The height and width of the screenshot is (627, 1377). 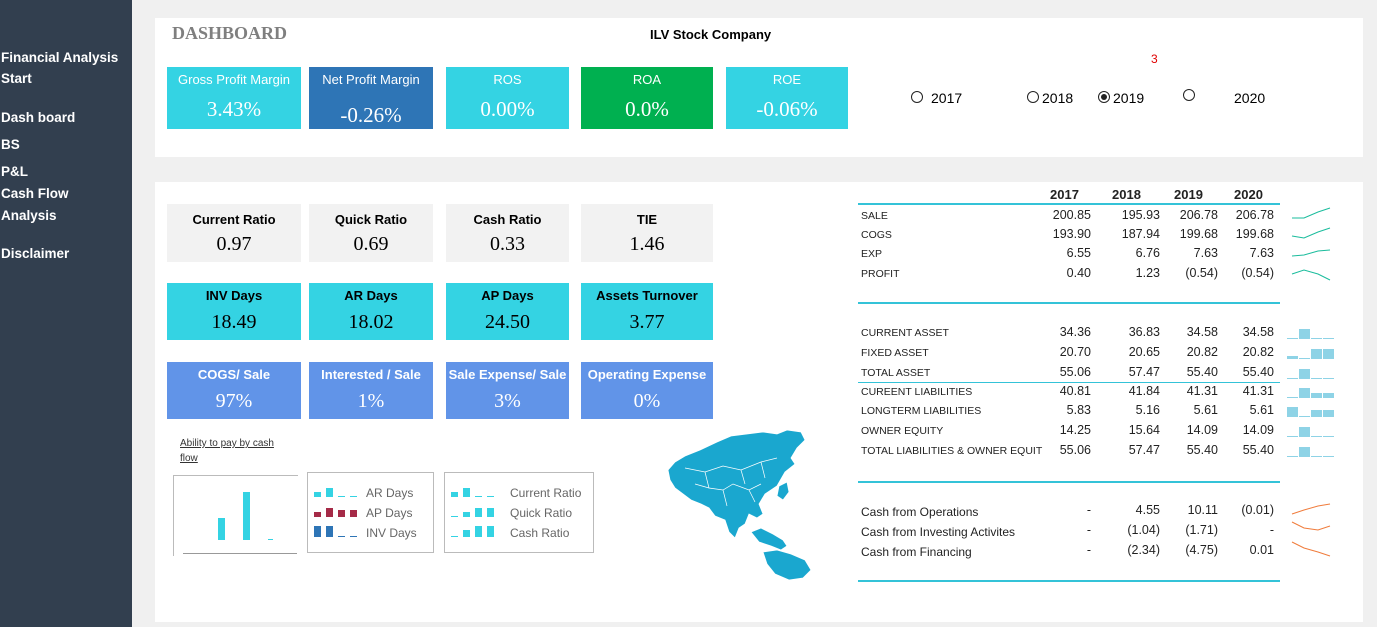 What do you see at coordinates (921, 411) in the screenshot?
I see `bs-row-label: LONGTERM LIABILITIES` at bounding box center [921, 411].